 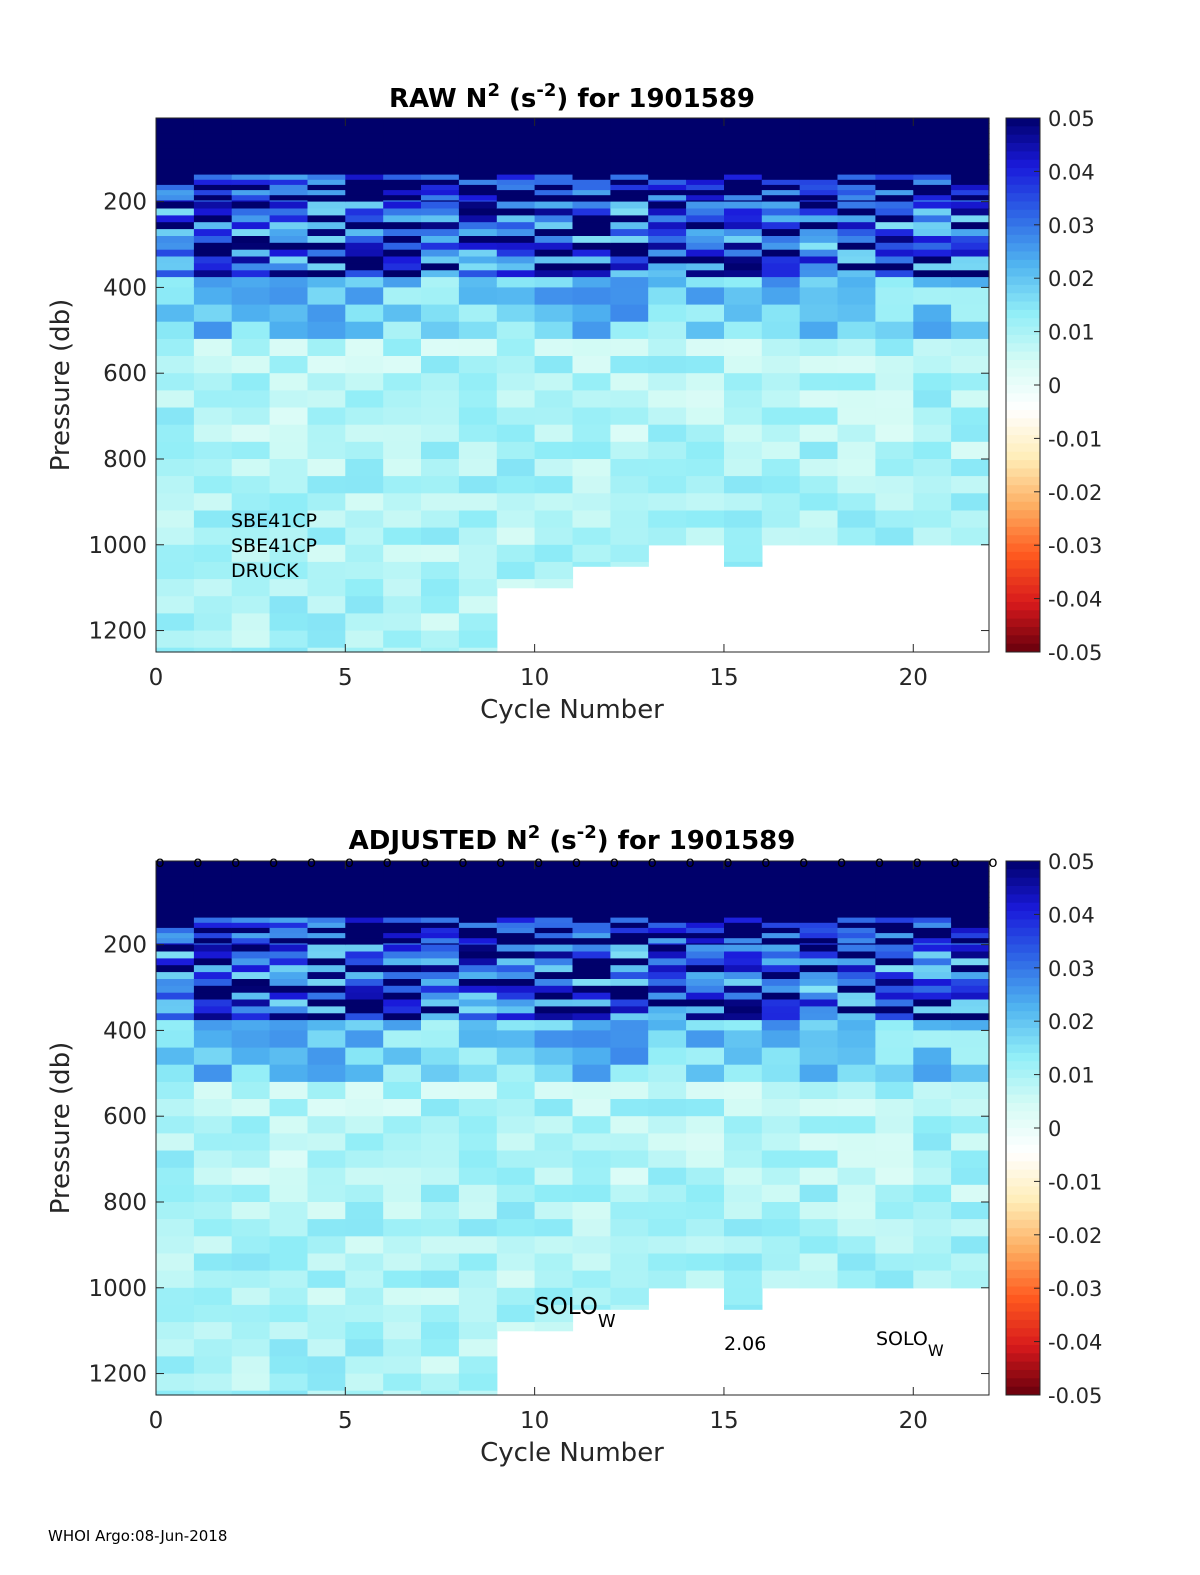 I want to click on cycle-marker: o, so click(x=387, y=862).